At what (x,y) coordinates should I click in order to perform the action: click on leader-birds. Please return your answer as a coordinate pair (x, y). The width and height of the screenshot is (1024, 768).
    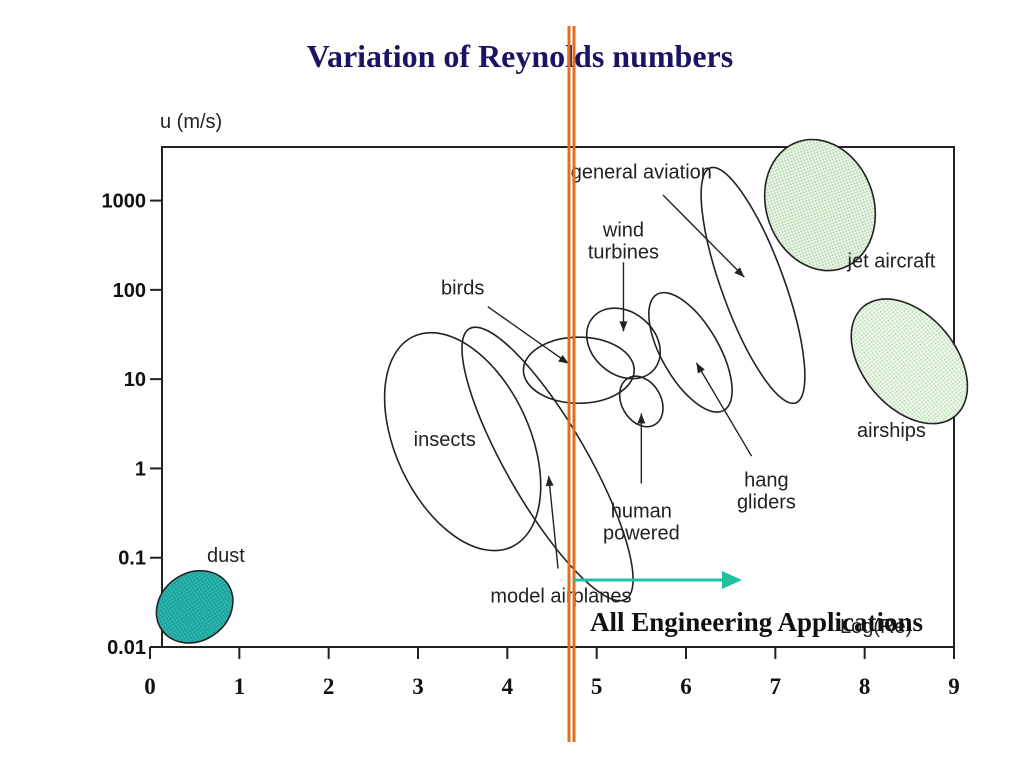
    Looking at the image, I should click on (528, 335).